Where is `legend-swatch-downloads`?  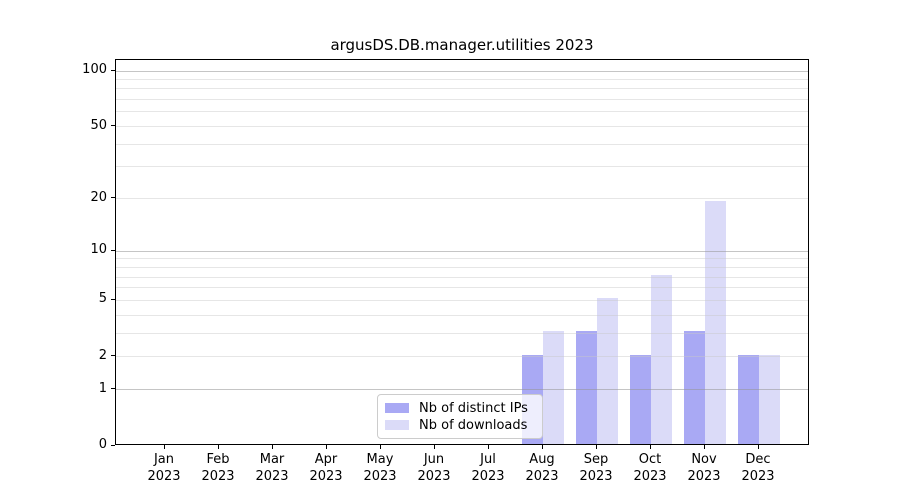 legend-swatch-downloads is located at coordinates (397, 425).